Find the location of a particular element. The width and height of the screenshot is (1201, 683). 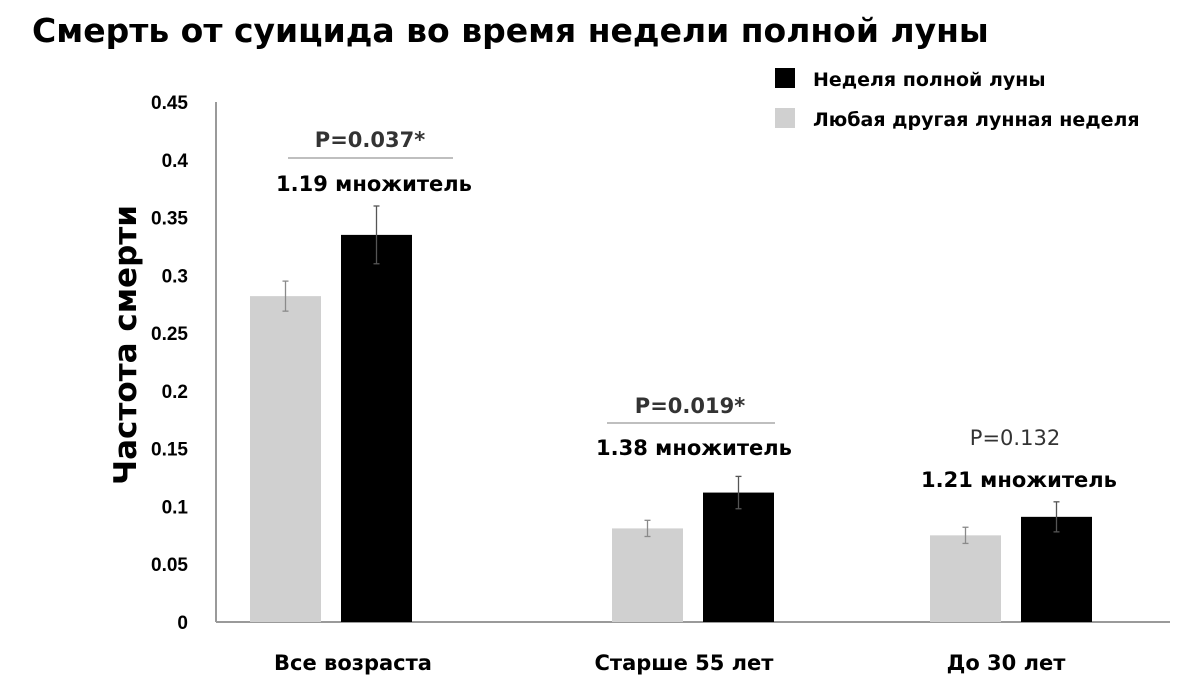

y-tick-label: 0.15 is located at coordinates (169, 450).